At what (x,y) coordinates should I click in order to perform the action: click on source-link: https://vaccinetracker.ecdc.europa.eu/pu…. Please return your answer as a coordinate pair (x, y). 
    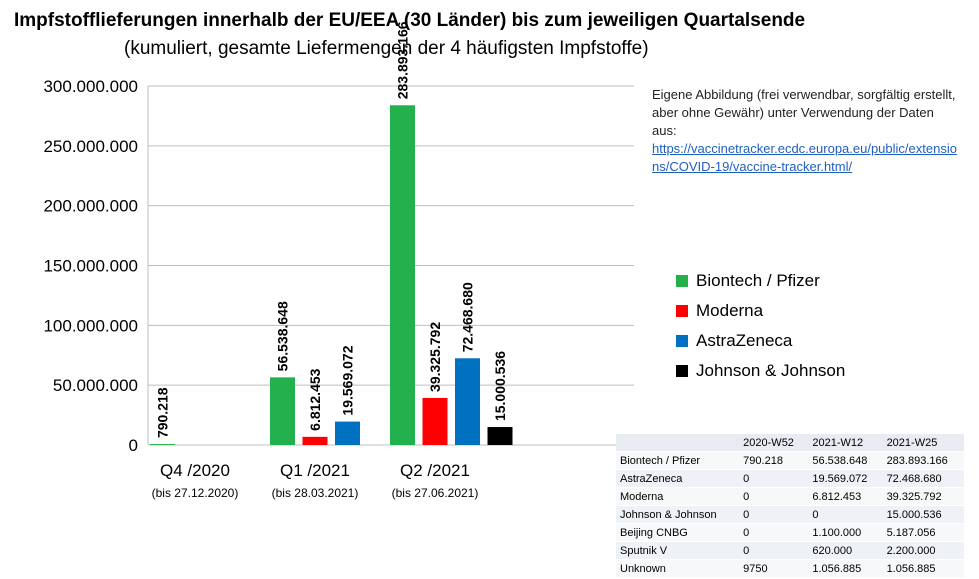
    Looking at the image, I should click on (804, 157).